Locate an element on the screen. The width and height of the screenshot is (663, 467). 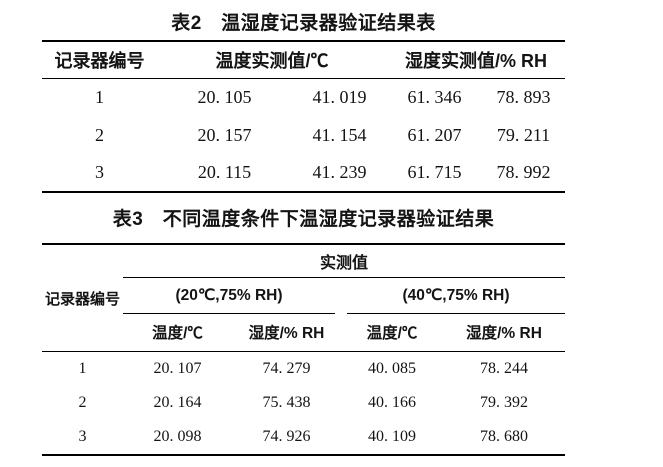
table3-header-measured-values: 实测值 is located at coordinates (344, 261).